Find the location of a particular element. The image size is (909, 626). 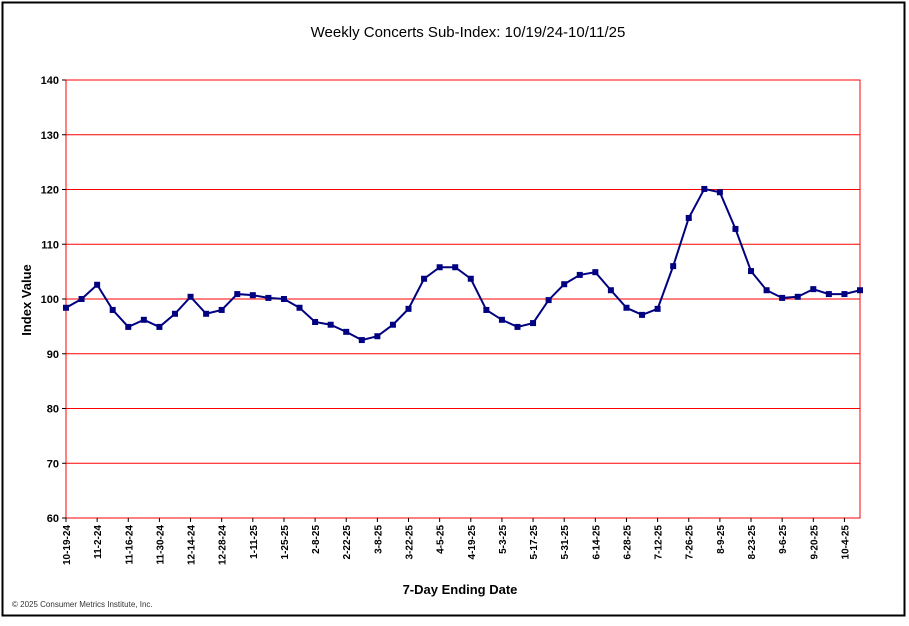

x-tick-label: 2-8-25 is located at coordinates (316, 539).